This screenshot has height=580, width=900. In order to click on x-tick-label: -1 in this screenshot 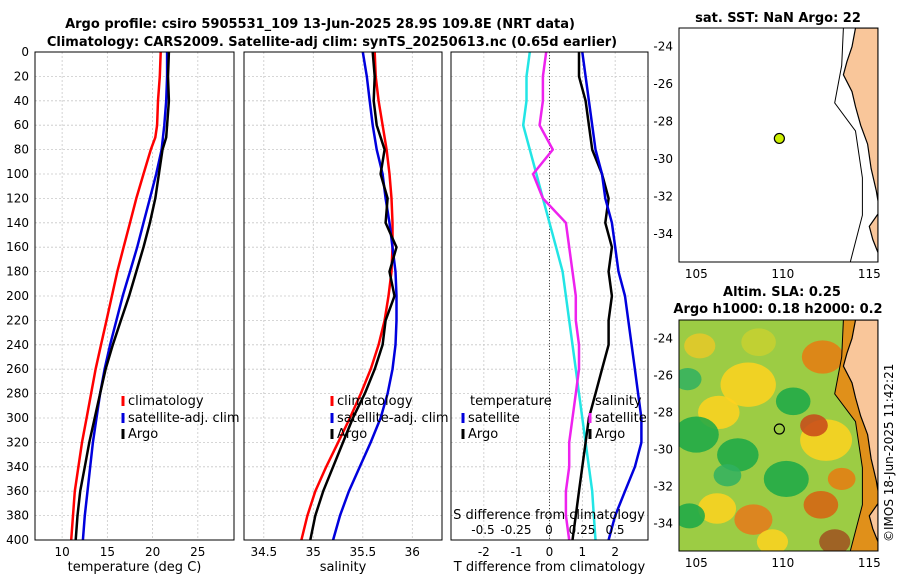, I will do `click(517, 552)`.